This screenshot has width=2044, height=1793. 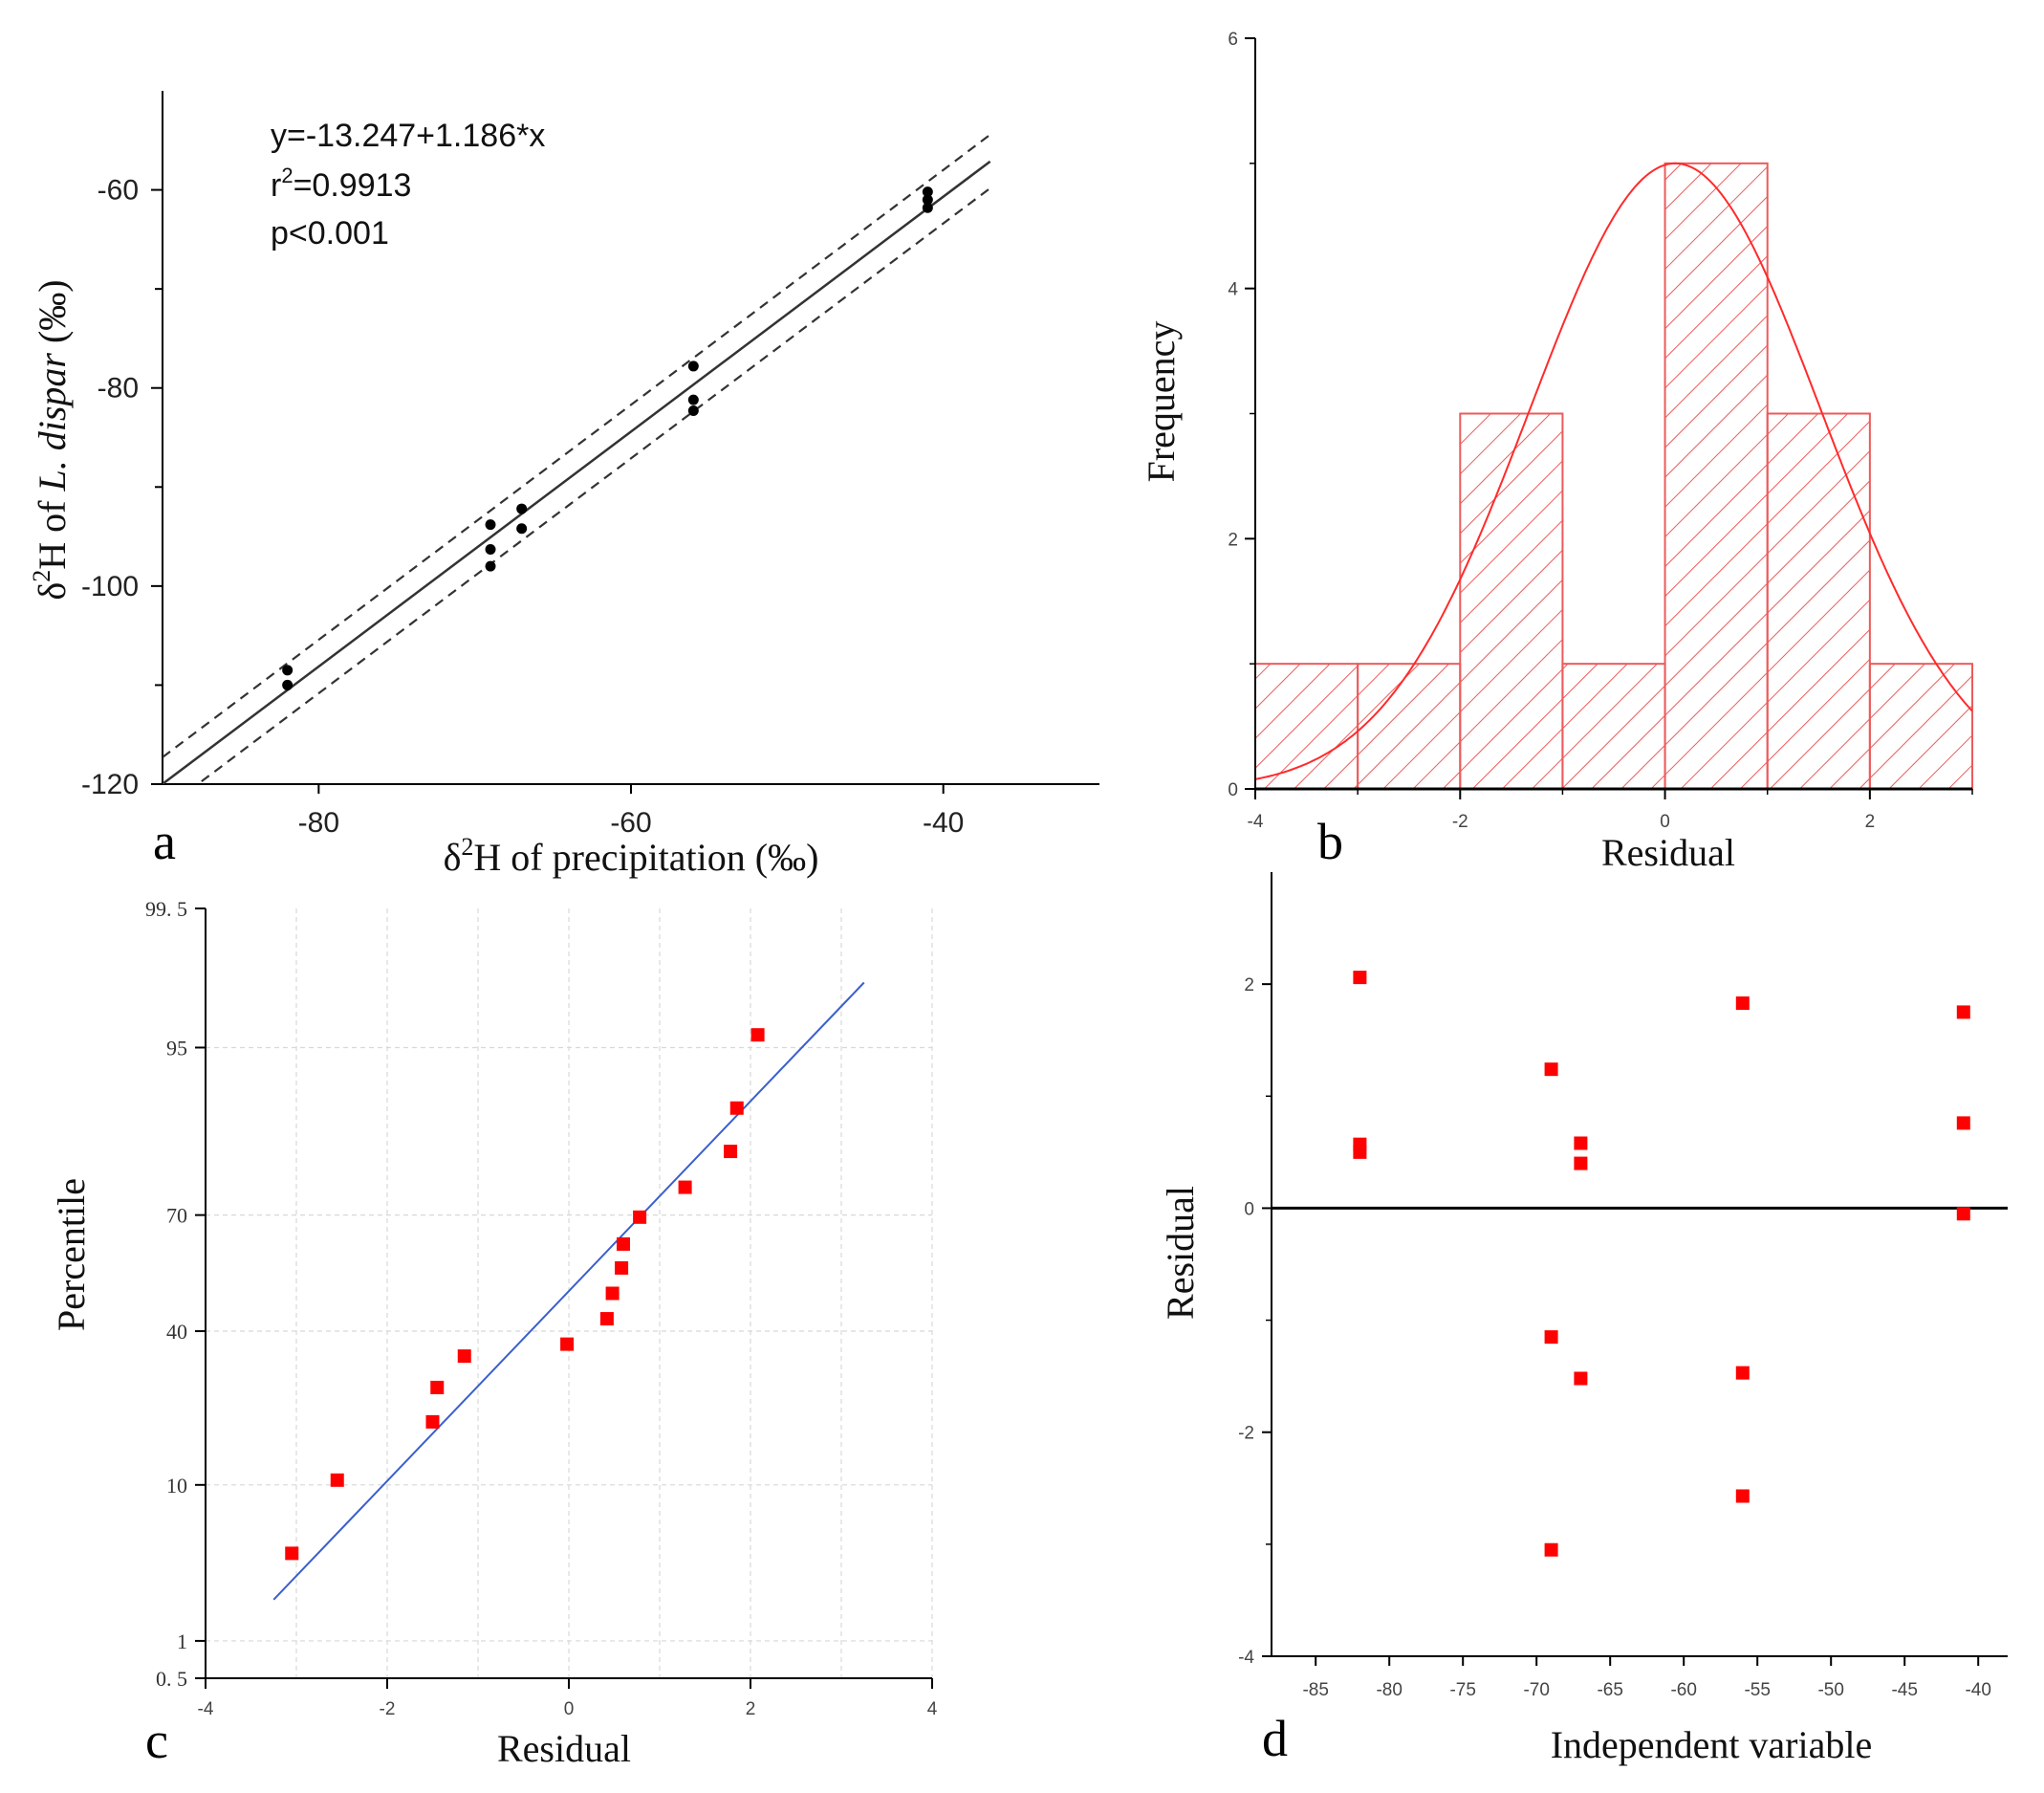 What do you see at coordinates (1977, 1690) in the screenshot?
I see `panel-d-x-tick-label: -40` at bounding box center [1977, 1690].